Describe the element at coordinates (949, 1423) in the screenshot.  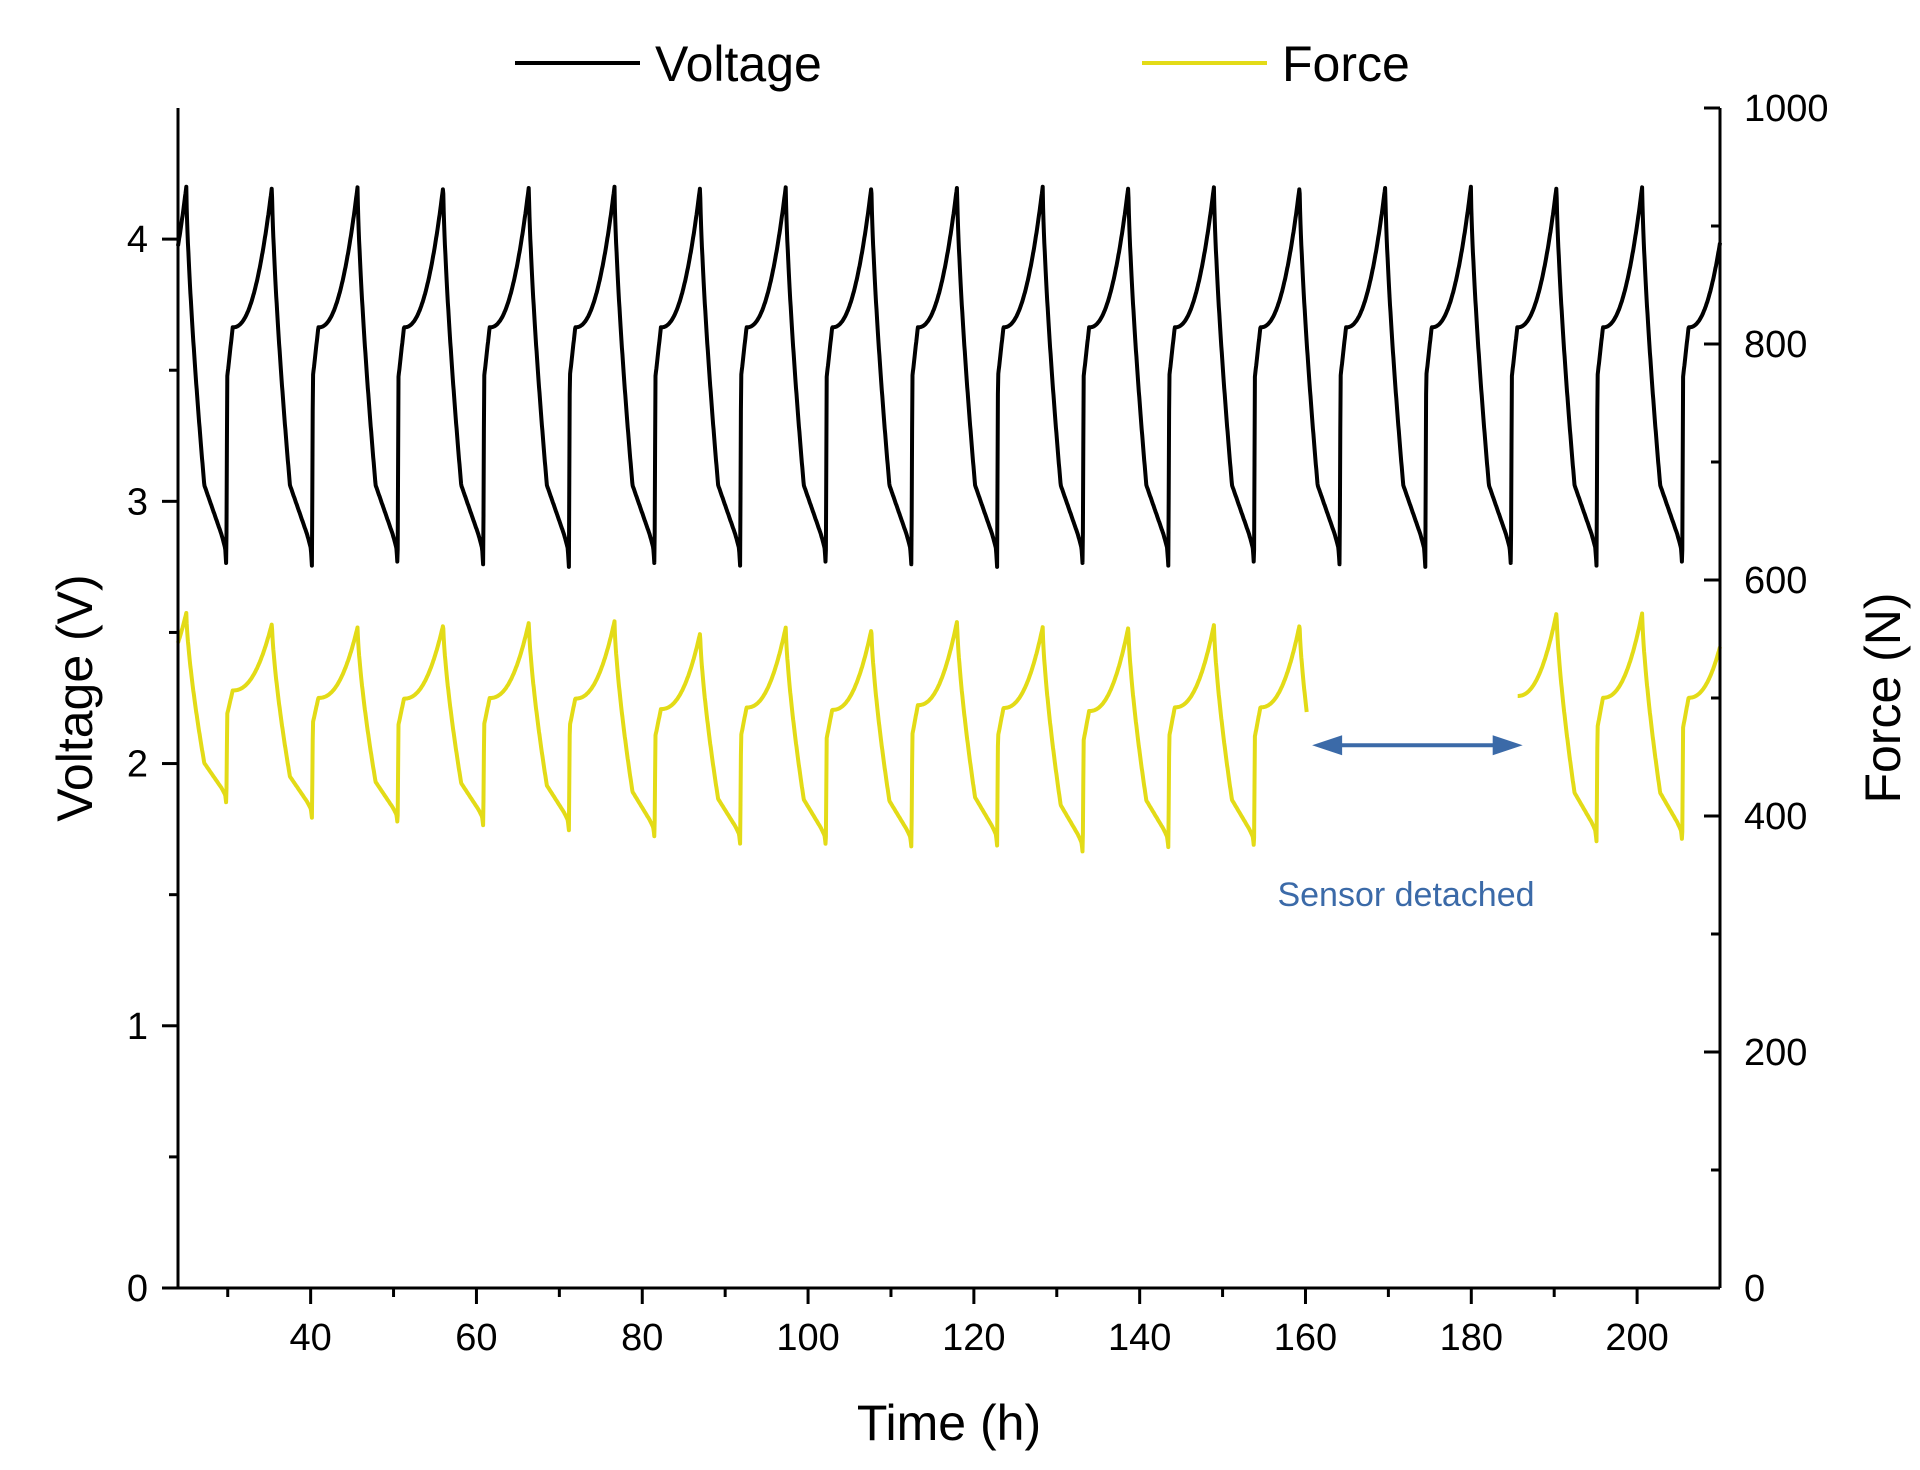
I see `x-axis-title: Time (h)` at that location.